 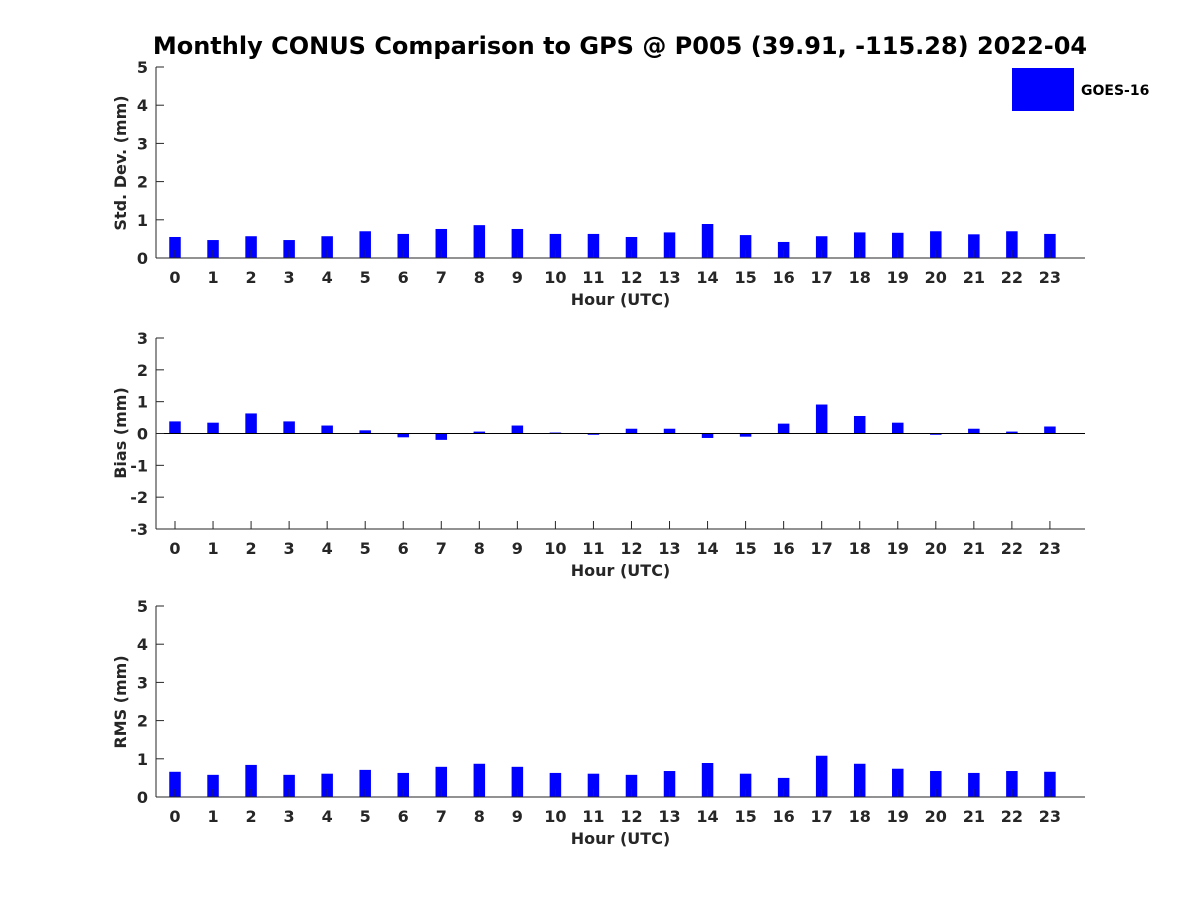 I want to click on chart2-y-tick-label: 1, so click(x=142, y=759).